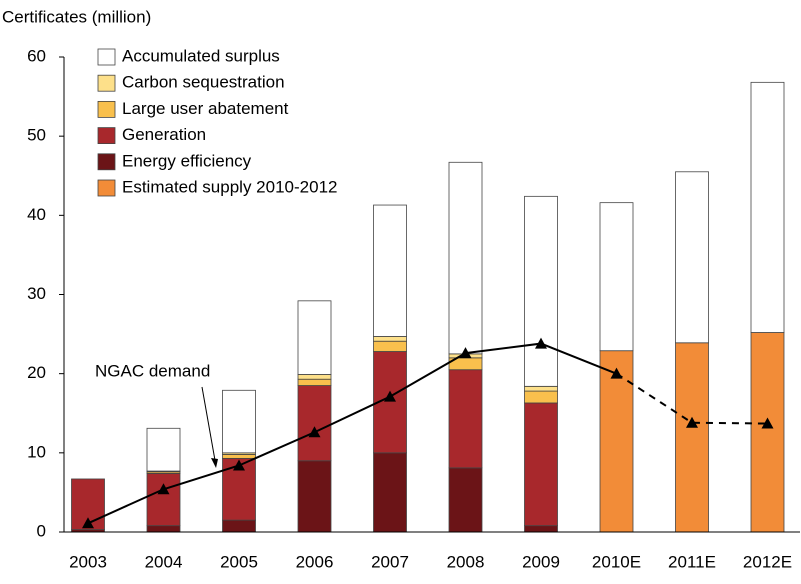 The image size is (801, 584). Describe the element at coordinates (36, 372) in the screenshot. I see `y-tick-label: 20` at that location.